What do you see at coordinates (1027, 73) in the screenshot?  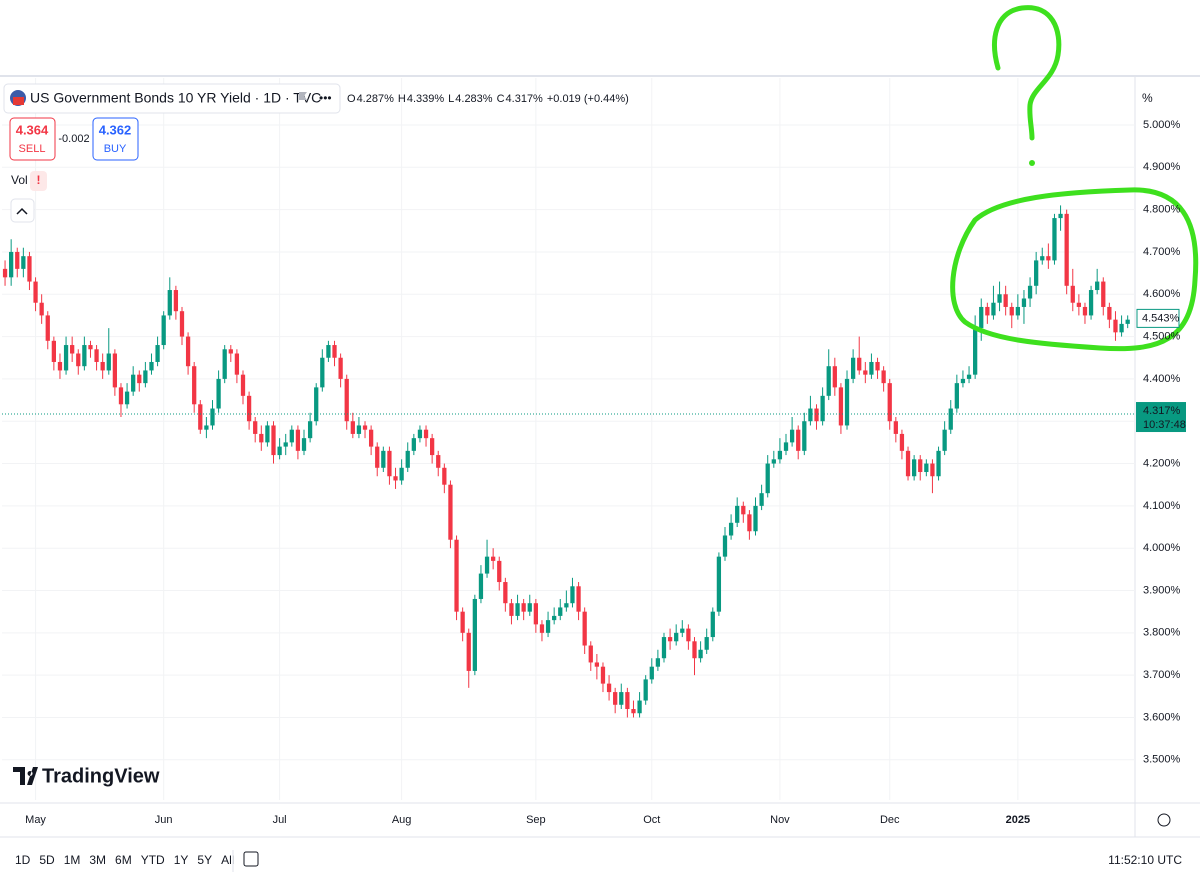 I see `question-mark` at bounding box center [1027, 73].